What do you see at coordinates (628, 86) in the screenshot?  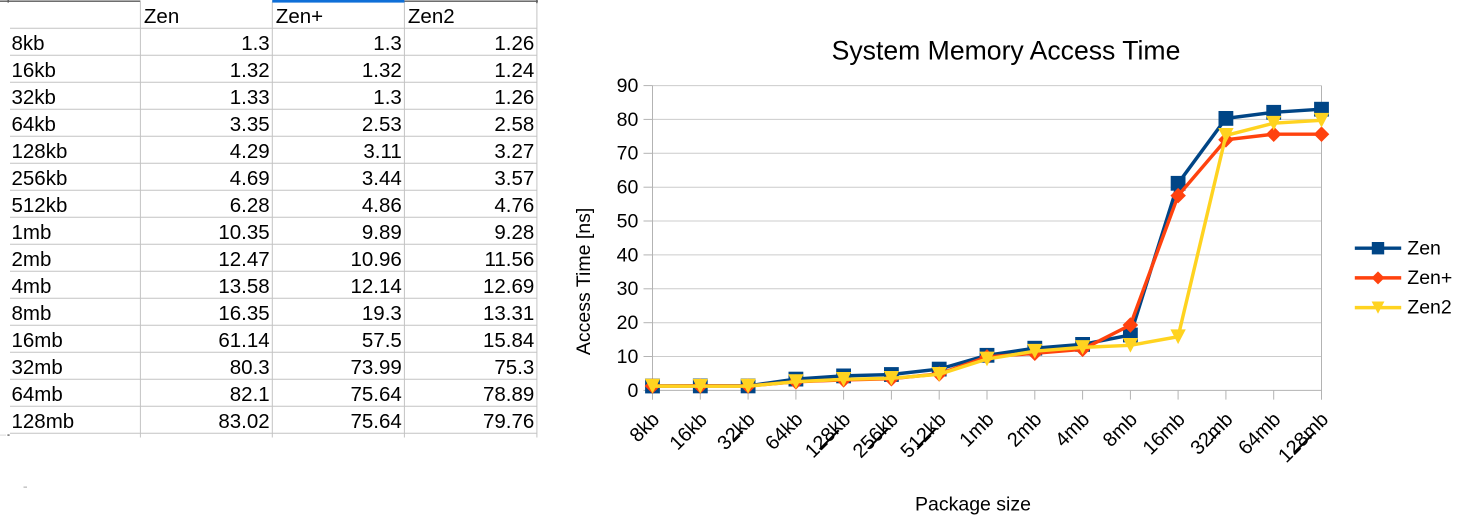 I see `svg-text: 90` at bounding box center [628, 86].